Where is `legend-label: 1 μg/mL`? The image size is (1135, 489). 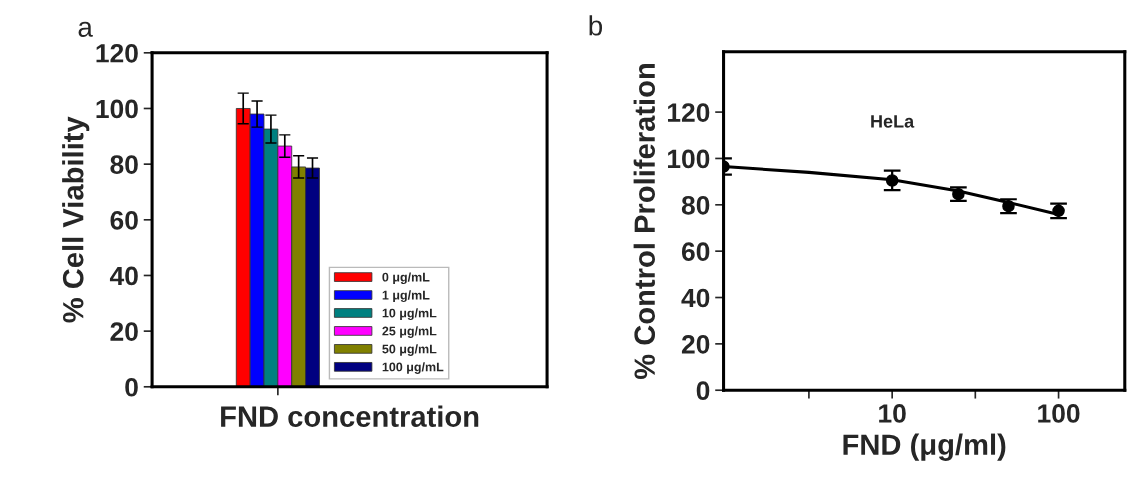
legend-label: 1 μg/mL is located at coordinates (406, 296).